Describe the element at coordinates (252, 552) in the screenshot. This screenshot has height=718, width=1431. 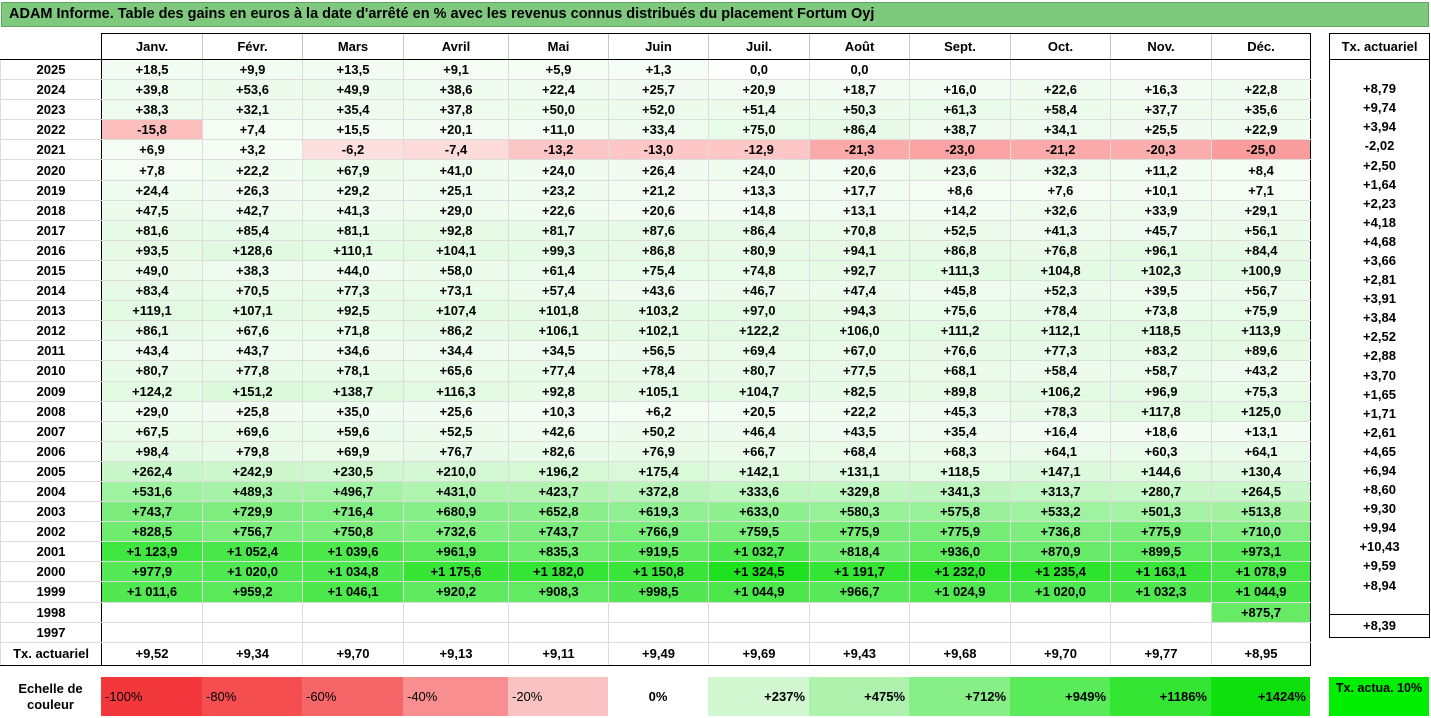
I see `gain-cell: +1 052,4` at that location.